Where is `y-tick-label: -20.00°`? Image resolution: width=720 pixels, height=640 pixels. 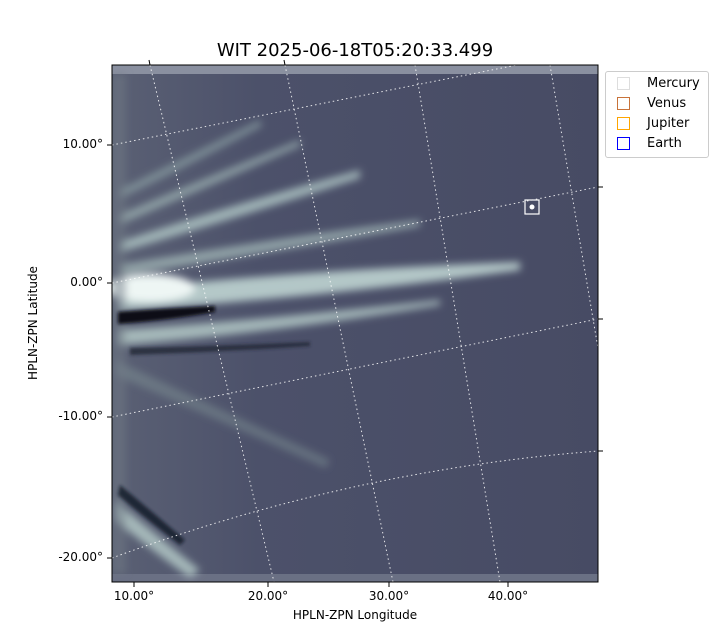 y-tick-label: -20.00° is located at coordinates (80, 557).